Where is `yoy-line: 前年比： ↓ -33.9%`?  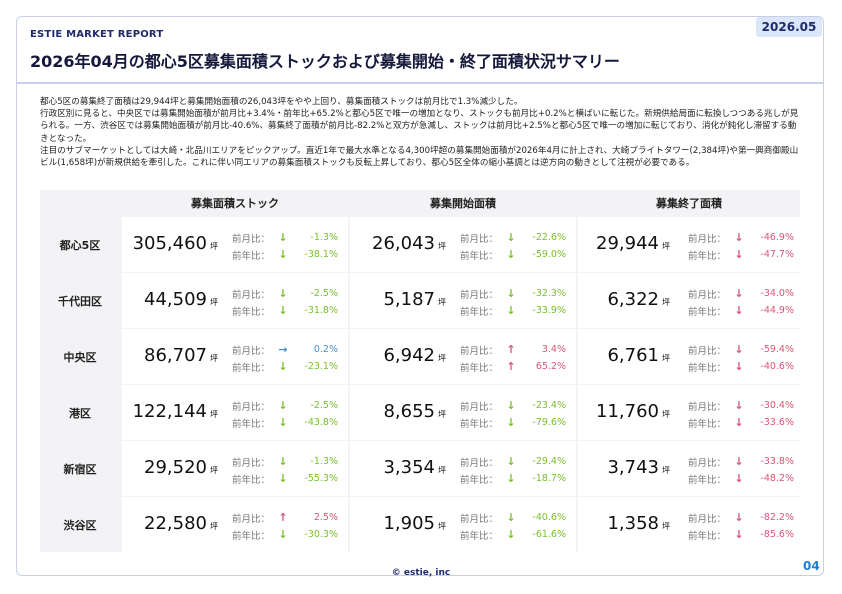 yoy-line: 前年比： ↓ -33.9% is located at coordinates (515, 310).